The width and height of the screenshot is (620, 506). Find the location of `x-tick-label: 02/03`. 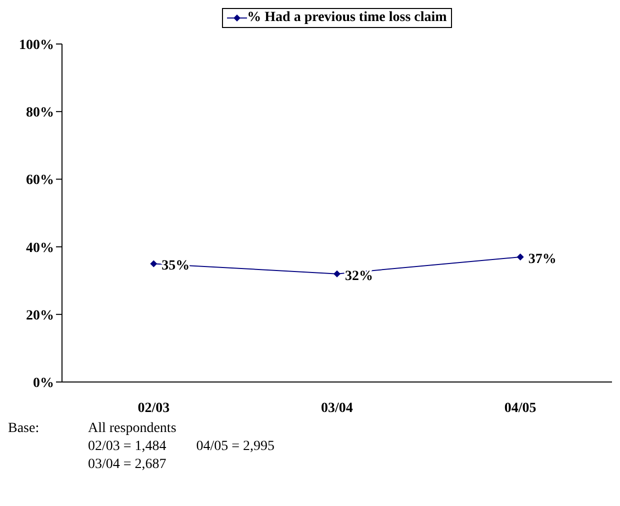

x-tick-label: 02/03 is located at coordinates (154, 408).